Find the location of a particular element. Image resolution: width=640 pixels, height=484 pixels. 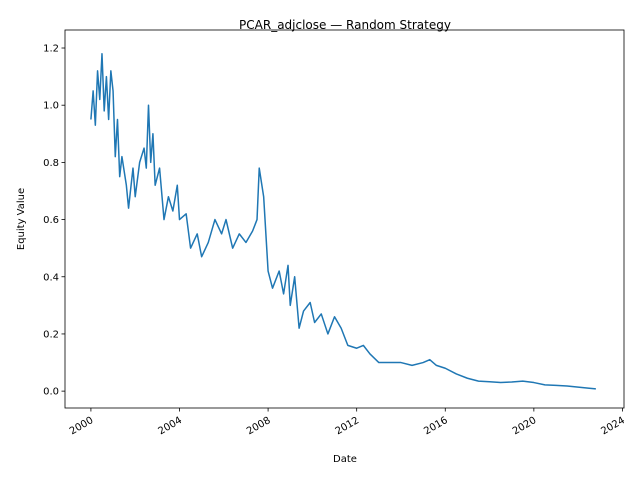

x-tick-label: 2024 is located at coordinates (613, 426).